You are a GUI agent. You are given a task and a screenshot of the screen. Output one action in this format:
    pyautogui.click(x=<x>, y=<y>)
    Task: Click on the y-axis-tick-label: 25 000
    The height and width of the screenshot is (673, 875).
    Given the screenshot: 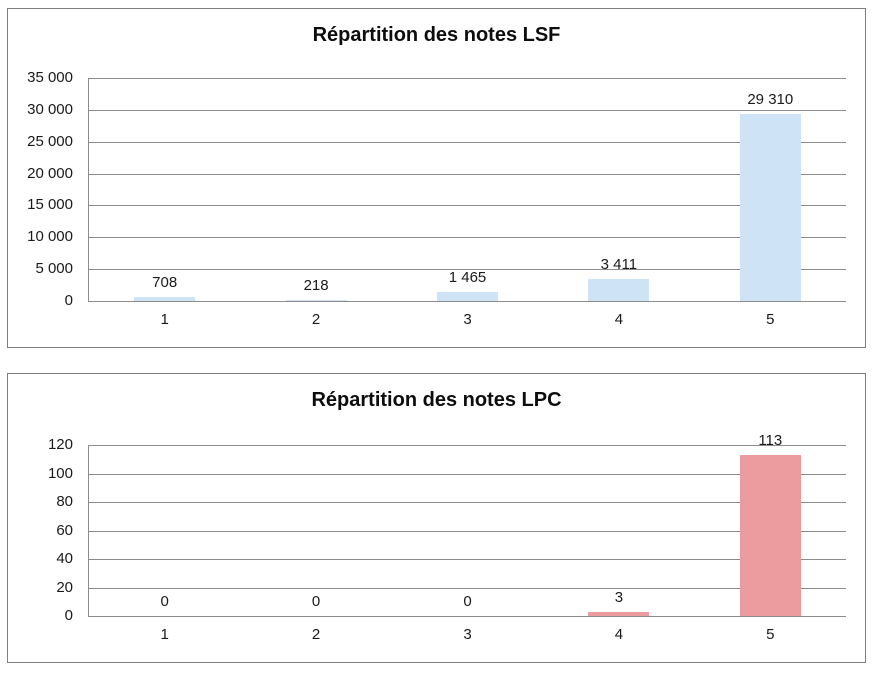 What is the action you would take?
    pyautogui.click(x=50, y=141)
    